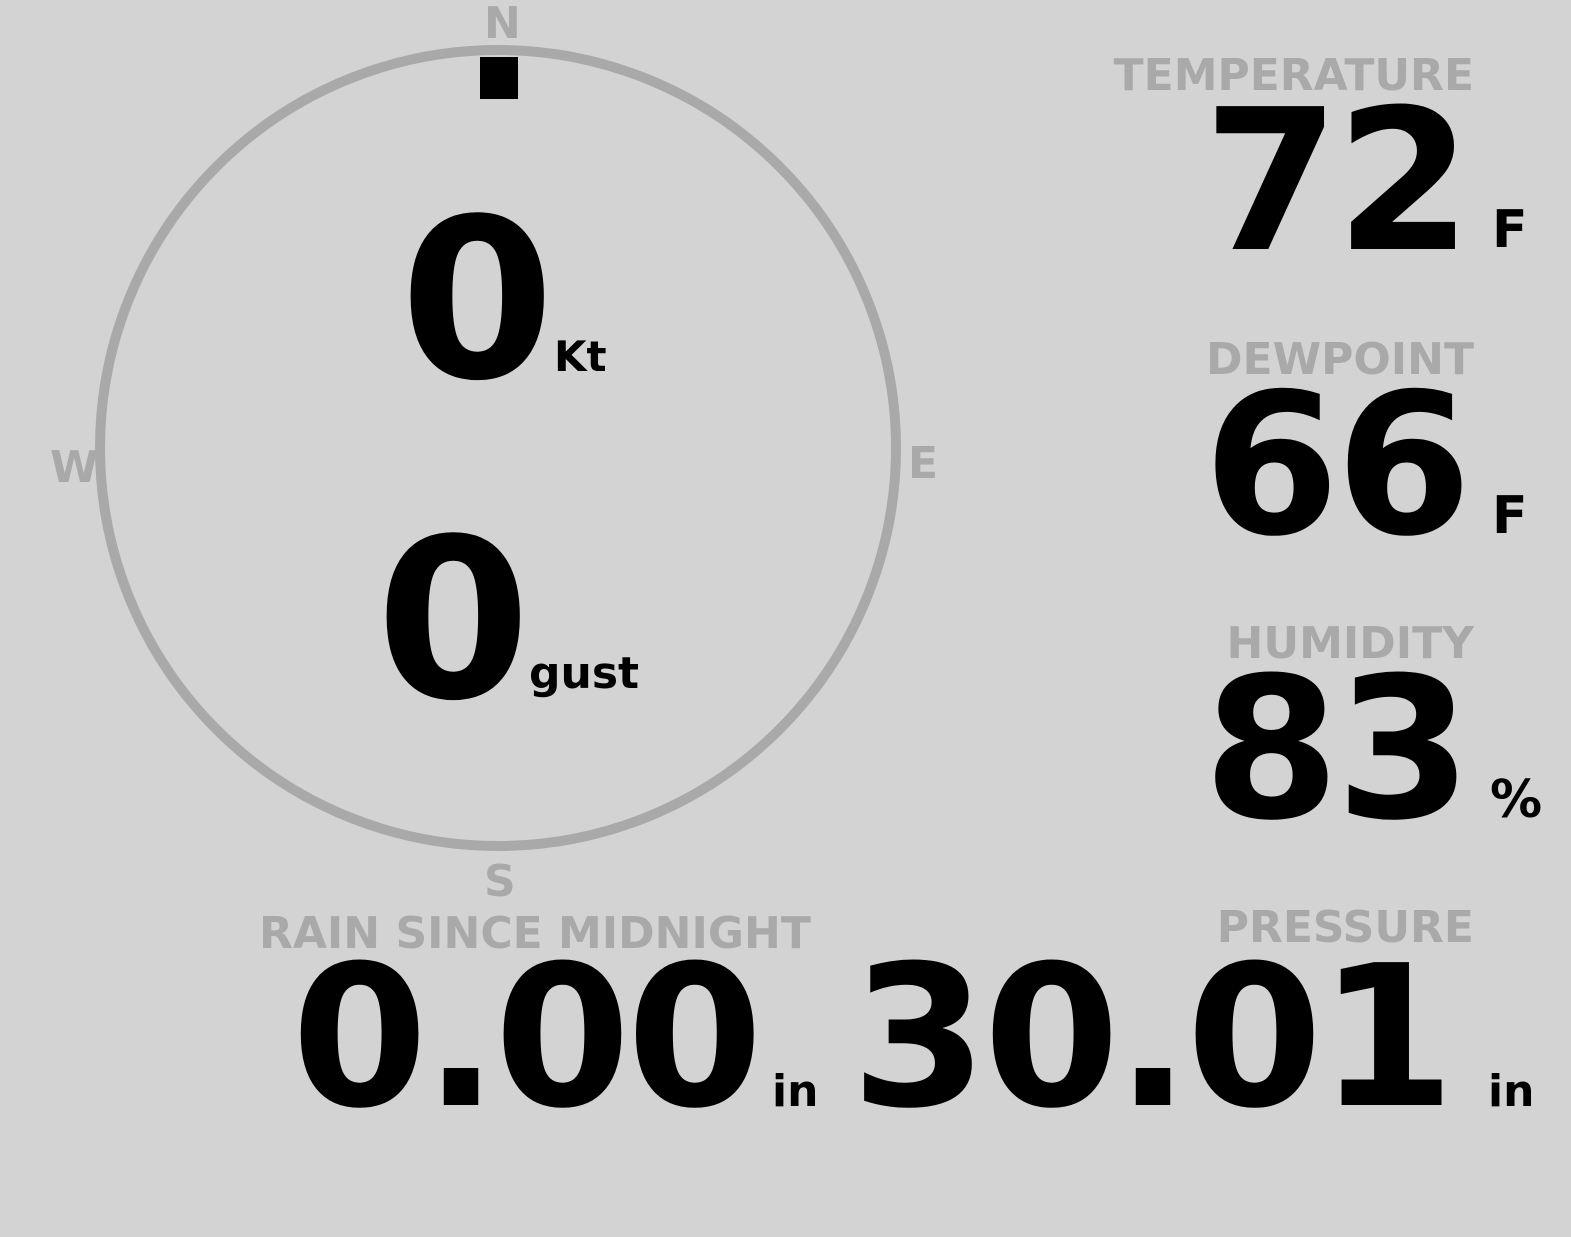  What do you see at coordinates (499, 78) in the screenshot?
I see `wind-direction-marker` at bounding box center [499, 78].